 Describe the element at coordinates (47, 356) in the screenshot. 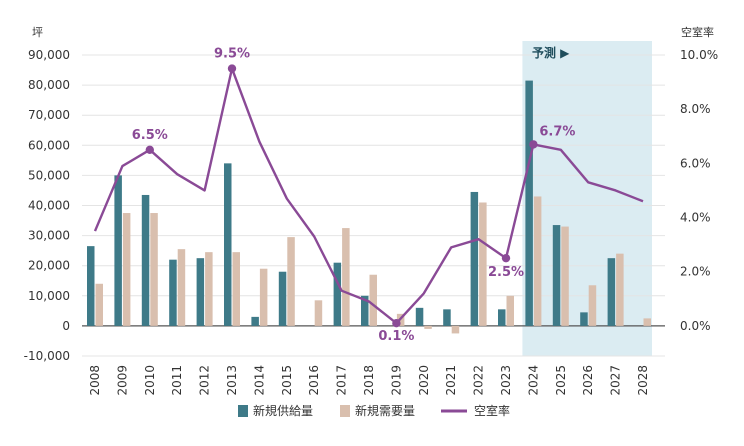

I see `y-left-tick-label: -10,000` at that location.